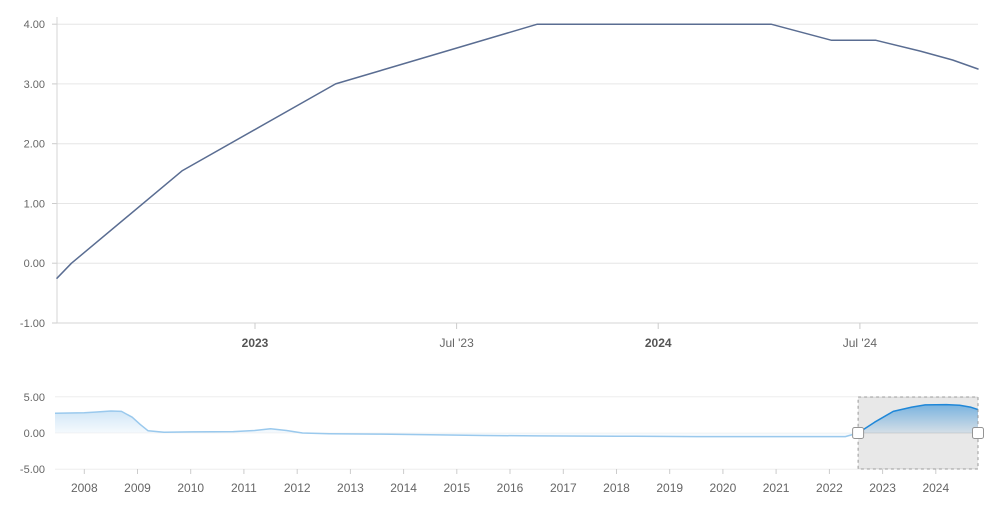  Describe the element at coordinates (34, 25) in the screenshot. I see `y-axis-label: 4.00` at that location.